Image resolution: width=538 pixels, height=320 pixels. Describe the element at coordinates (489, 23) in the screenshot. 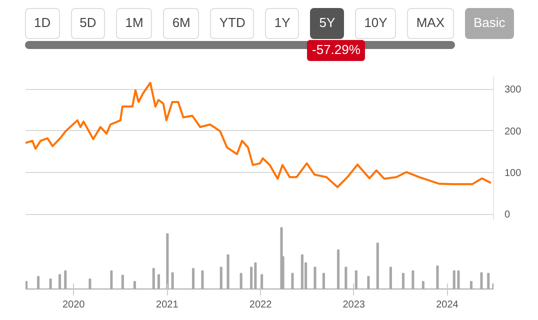

I see `text: Basic` at that location.